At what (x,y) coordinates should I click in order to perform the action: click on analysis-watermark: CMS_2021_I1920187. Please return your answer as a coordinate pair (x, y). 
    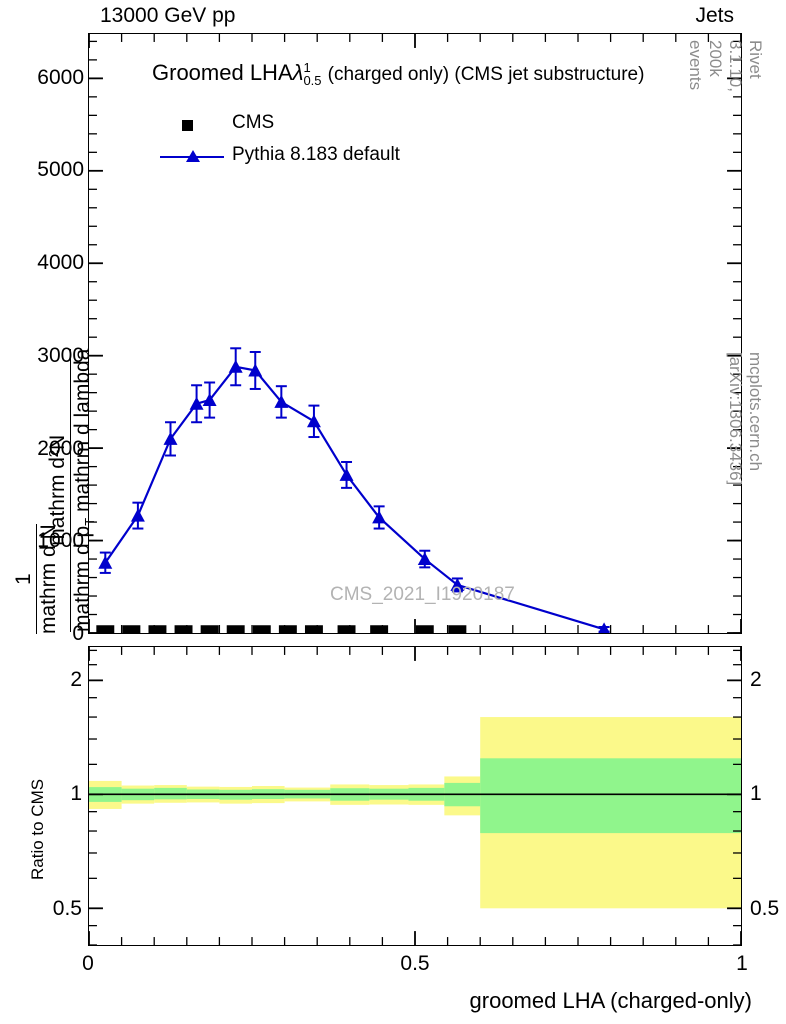
    Looking at the image, I should click on (422, 594).